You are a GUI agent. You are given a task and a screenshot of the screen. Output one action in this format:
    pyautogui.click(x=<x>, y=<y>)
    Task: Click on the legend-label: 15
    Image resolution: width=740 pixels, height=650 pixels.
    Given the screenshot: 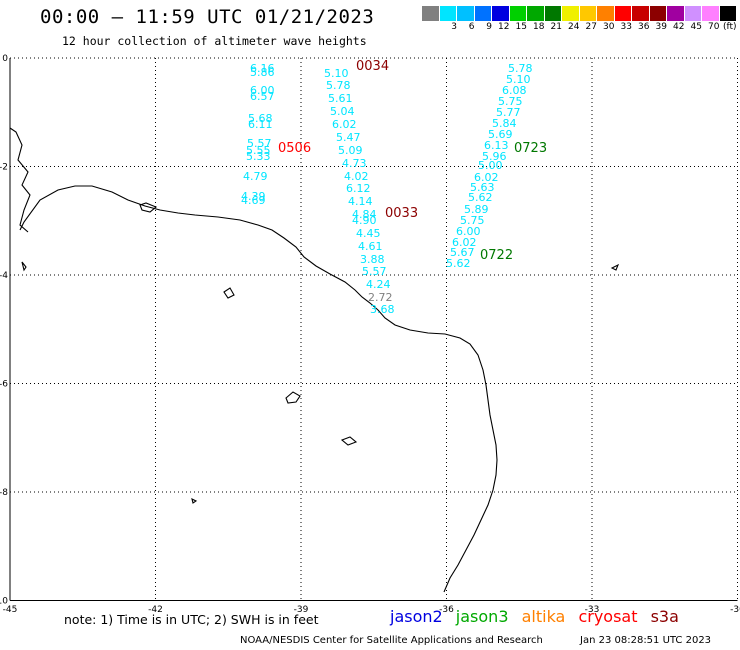 What is the action you would take?
    pyautogui.click(x=521, y=27)
    